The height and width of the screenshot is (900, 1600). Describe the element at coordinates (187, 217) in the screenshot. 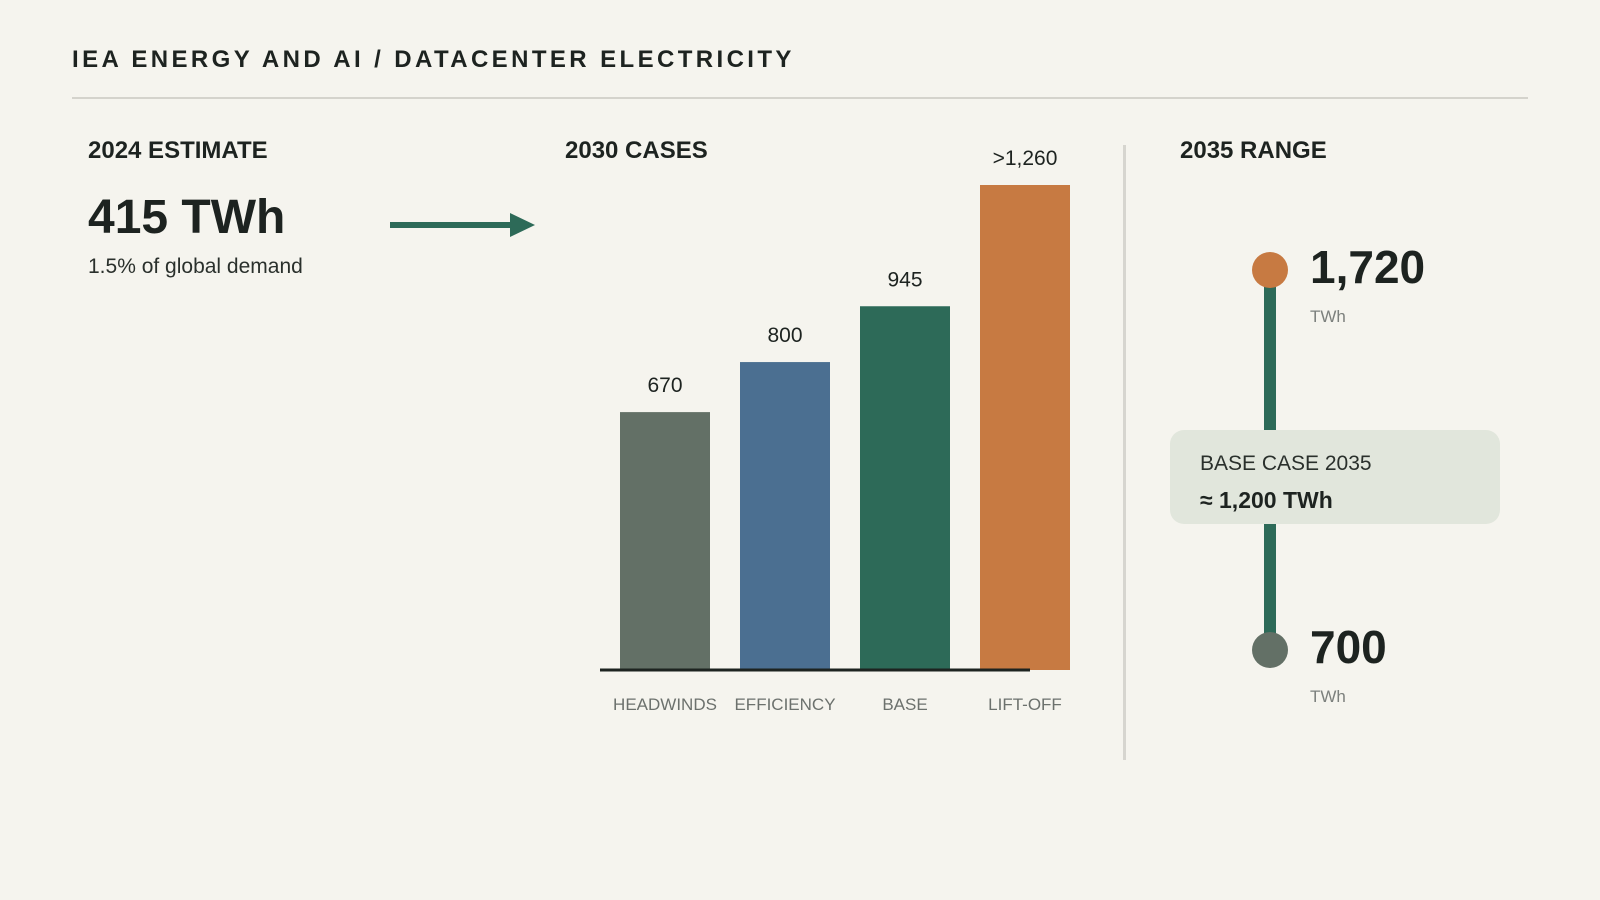

I see `estimate-value: 415 TWh` at that location.